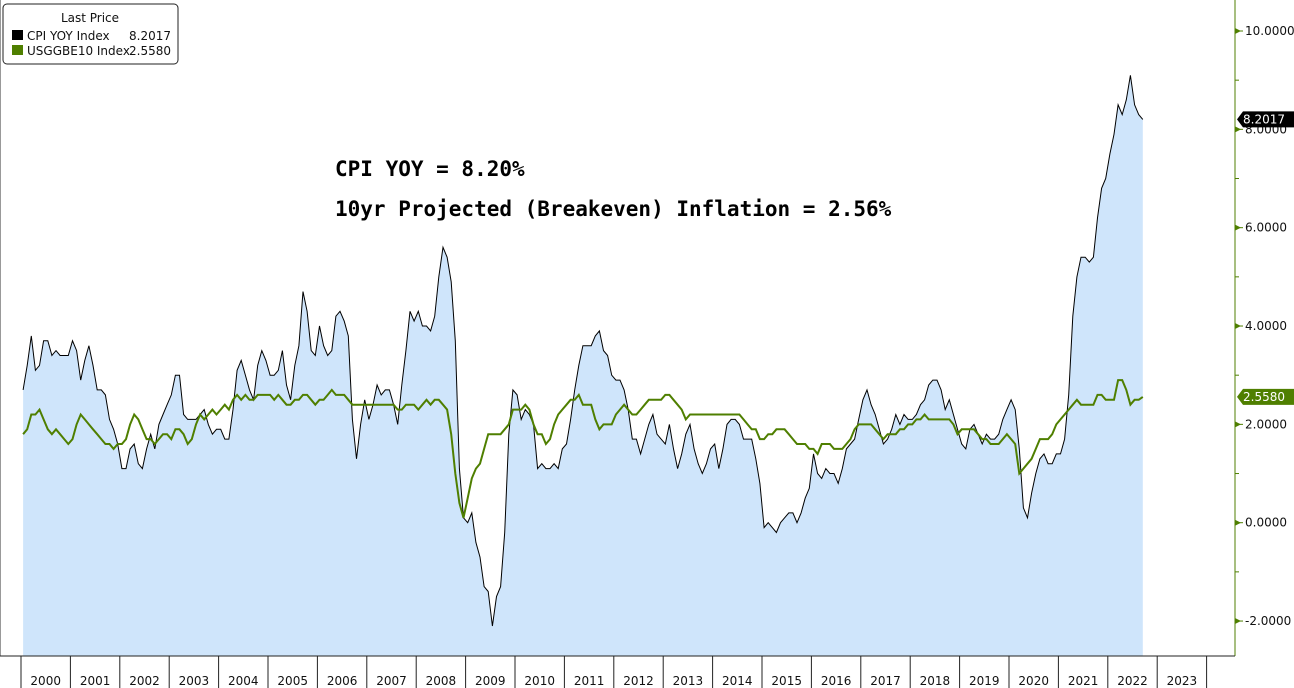 Image resolution: width=1294 pixels, height=688 pixels. What do you see at coordinates (1268, 621) in the screenshot?
I see `y-tick-label: -2.0000` at bounding box center [1268, 621].